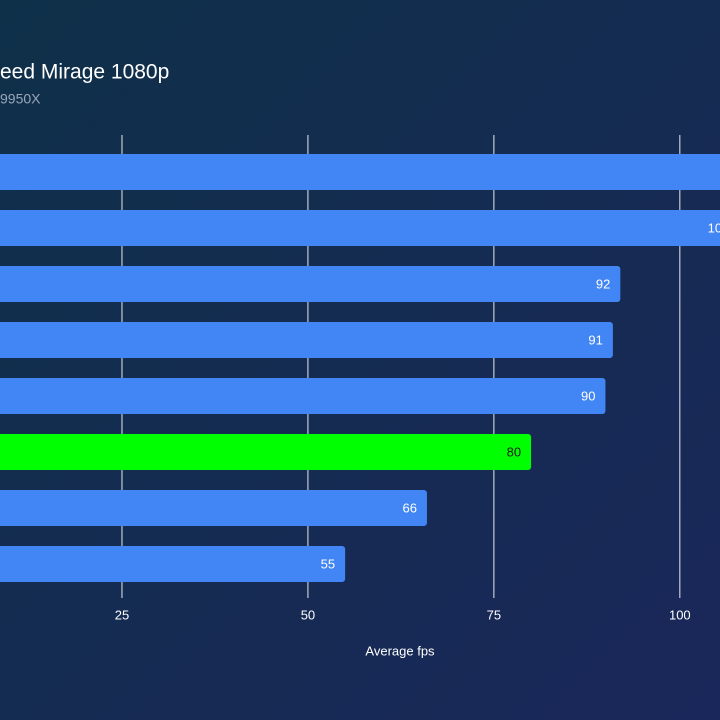 The height and width of the screenshot is (720, 720). What do you see at coordinates (409, 507) in the screenshot?
I see `value-label: 66` at bounding box center [409, 507].